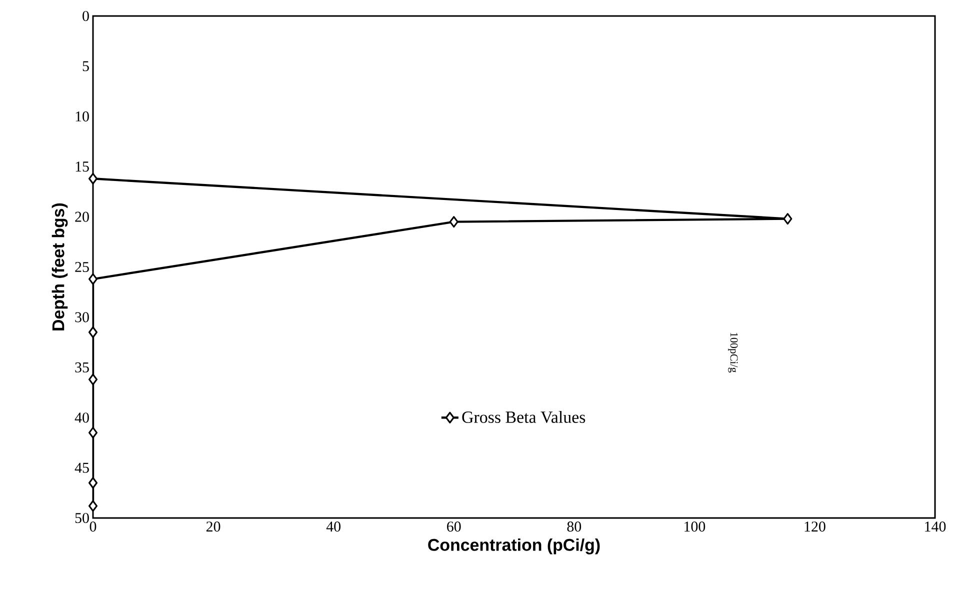 Image resolution: width=961 pixels, height=606 pixels. Describe the element at coordinates (695, 527) in the screenshot. I see `x-tick-label: 100` at that location.